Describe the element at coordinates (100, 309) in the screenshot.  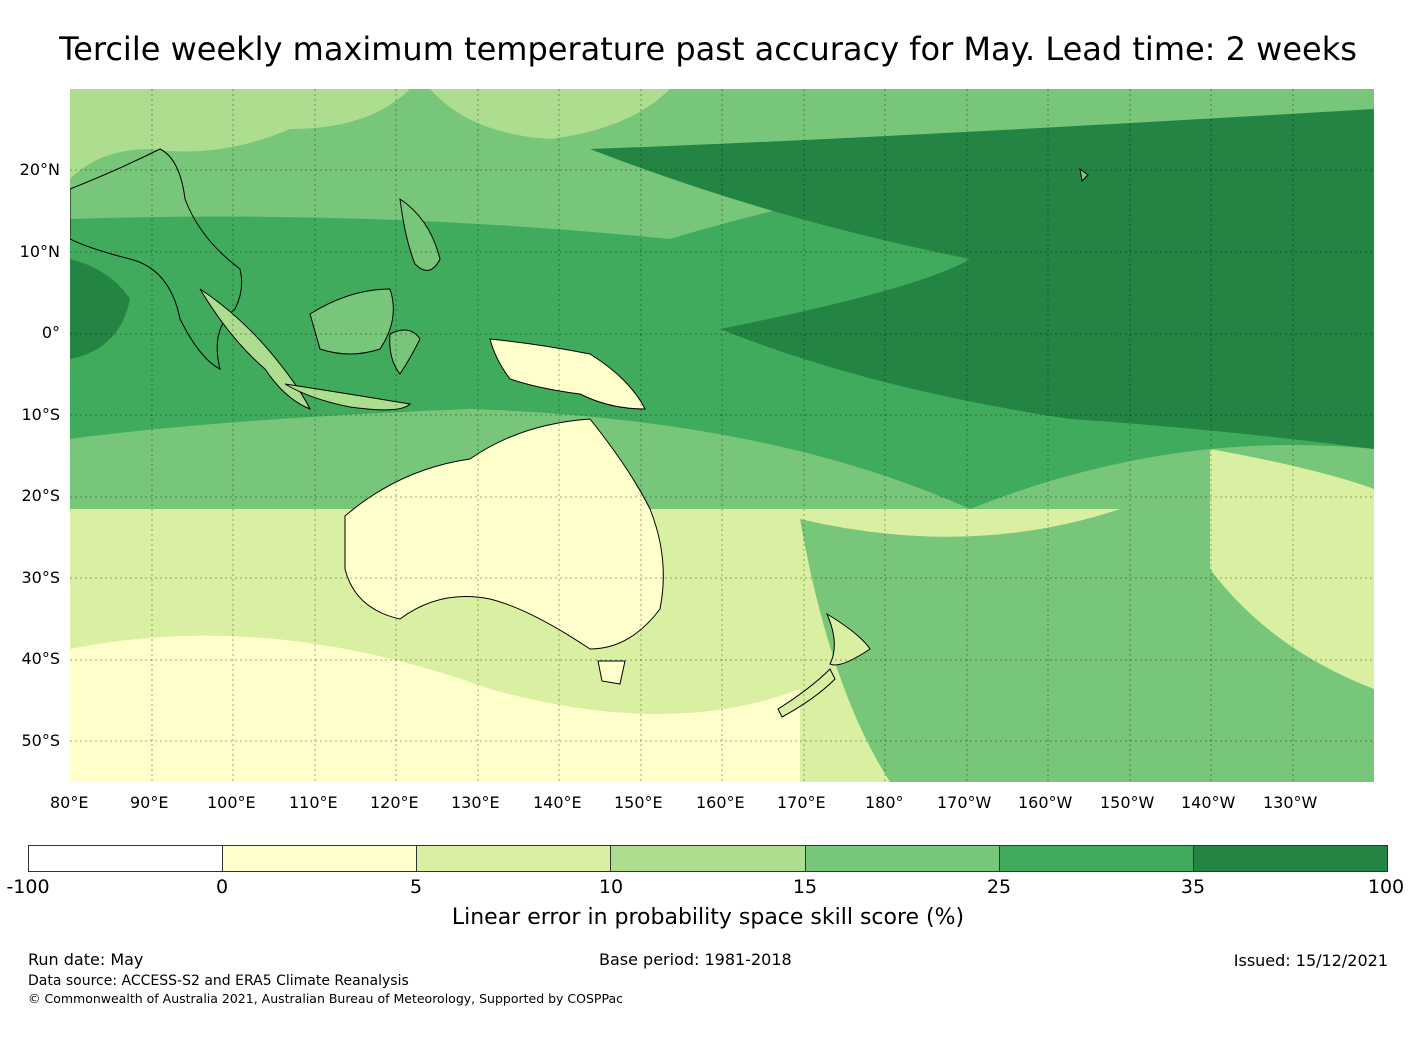
I see `indian-ocean-highest-skill` at that location.